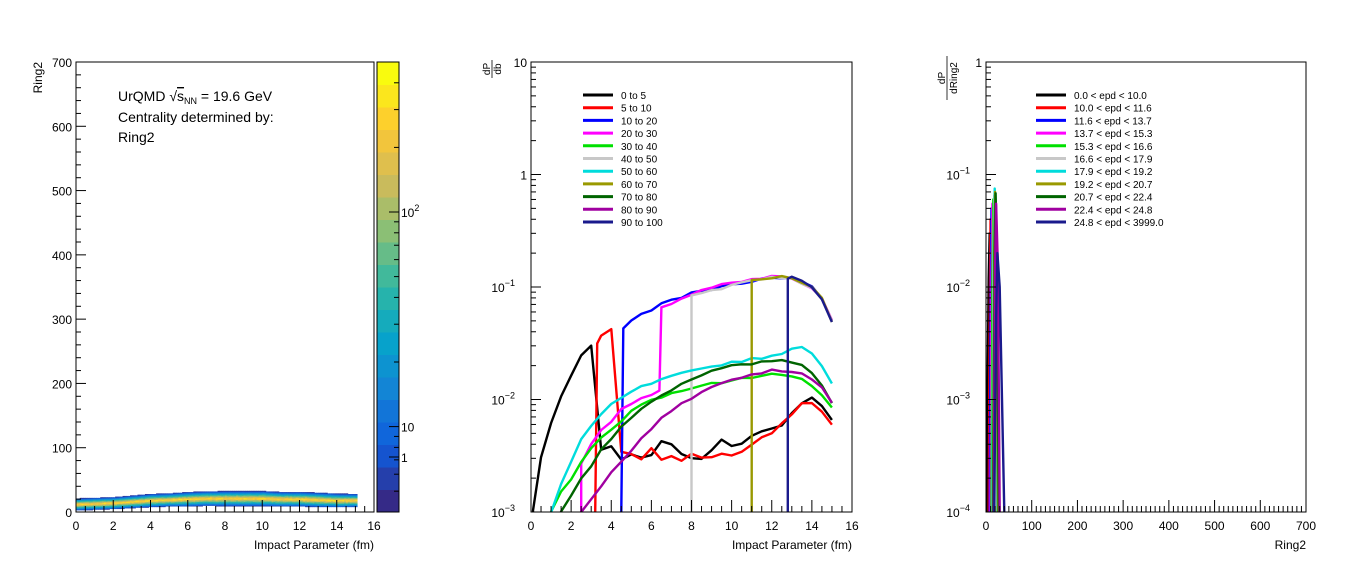  What do you see at coordinates (948, 78) in the screenshot?
I see `right-ylabel: dP dRing2` at bounding box center [948, 78].